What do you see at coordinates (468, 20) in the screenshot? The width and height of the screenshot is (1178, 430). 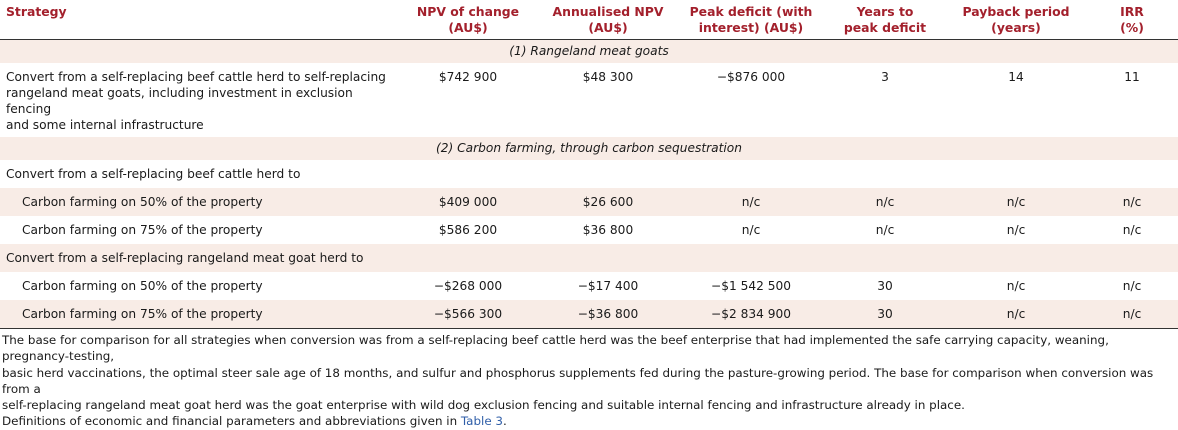 I see `header-npv-change: NPV of change (AU$)` at bounding box center [468, 20].